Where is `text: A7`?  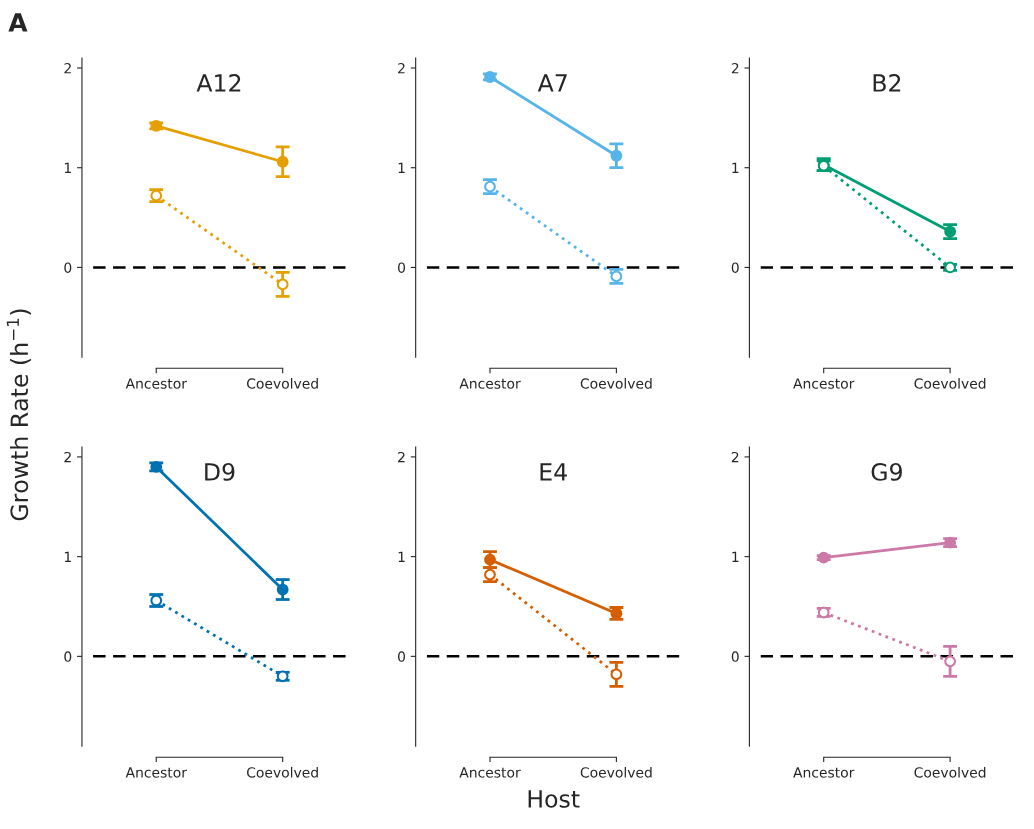 text: A7 is located at coordinates (552, 83).